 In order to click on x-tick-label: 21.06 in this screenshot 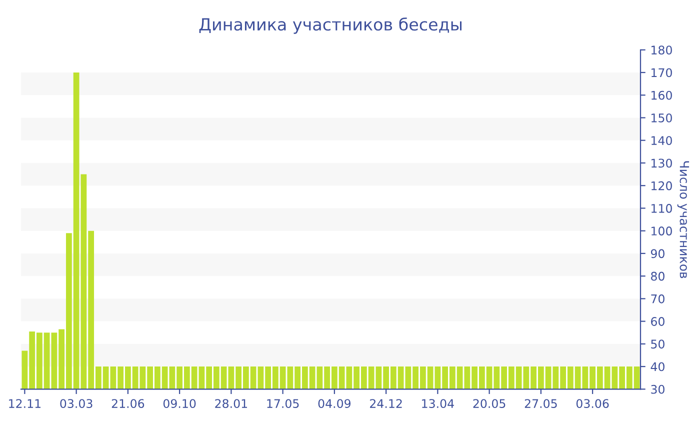, I will do `click(128, 403)`.